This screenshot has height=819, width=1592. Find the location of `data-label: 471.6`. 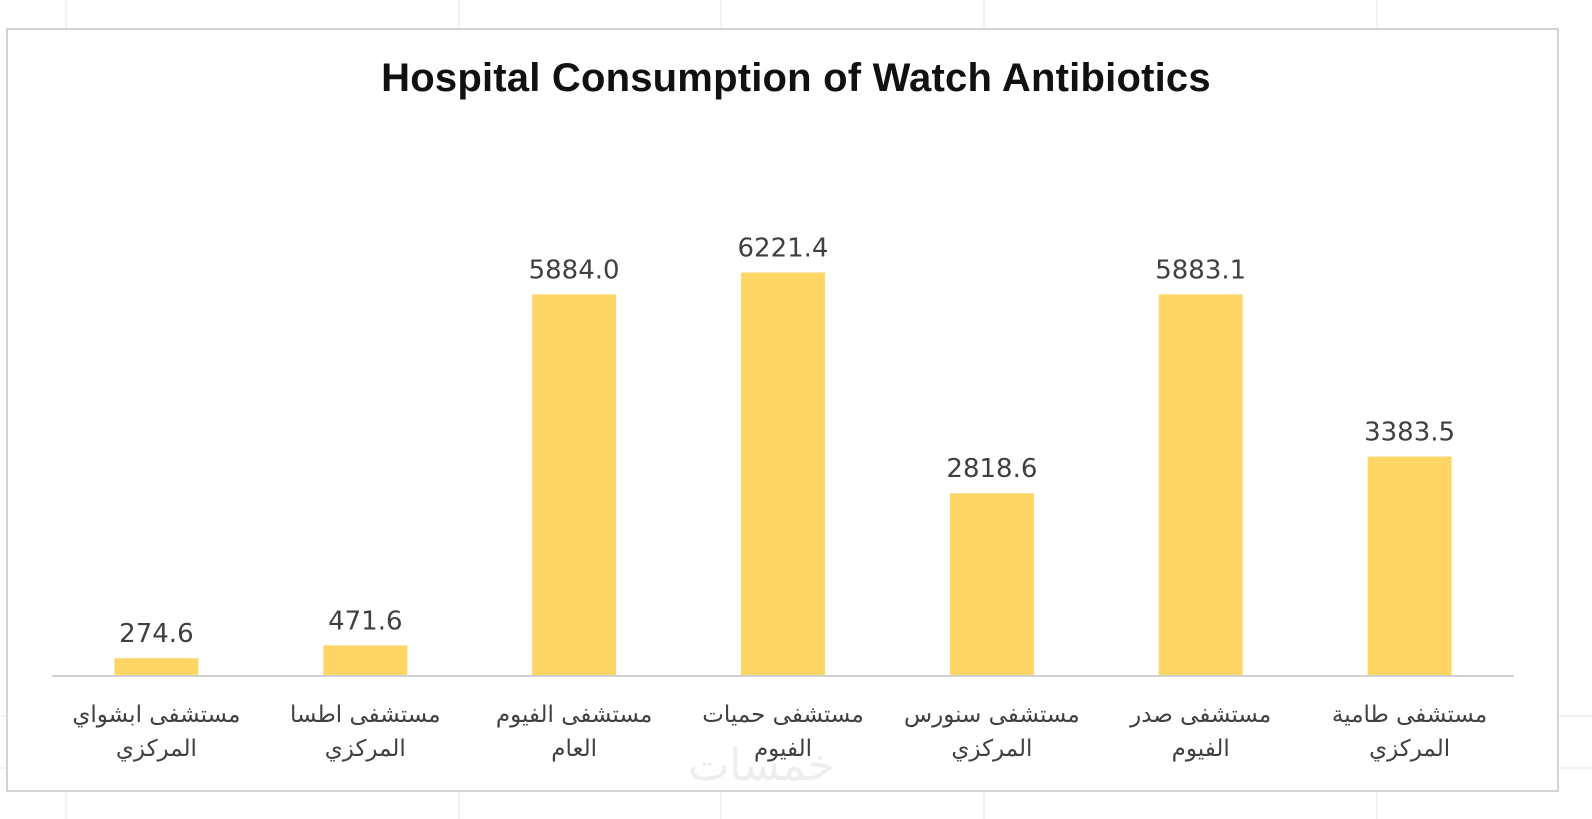

data-label: 471.6 is located at coordinates (365, 621).